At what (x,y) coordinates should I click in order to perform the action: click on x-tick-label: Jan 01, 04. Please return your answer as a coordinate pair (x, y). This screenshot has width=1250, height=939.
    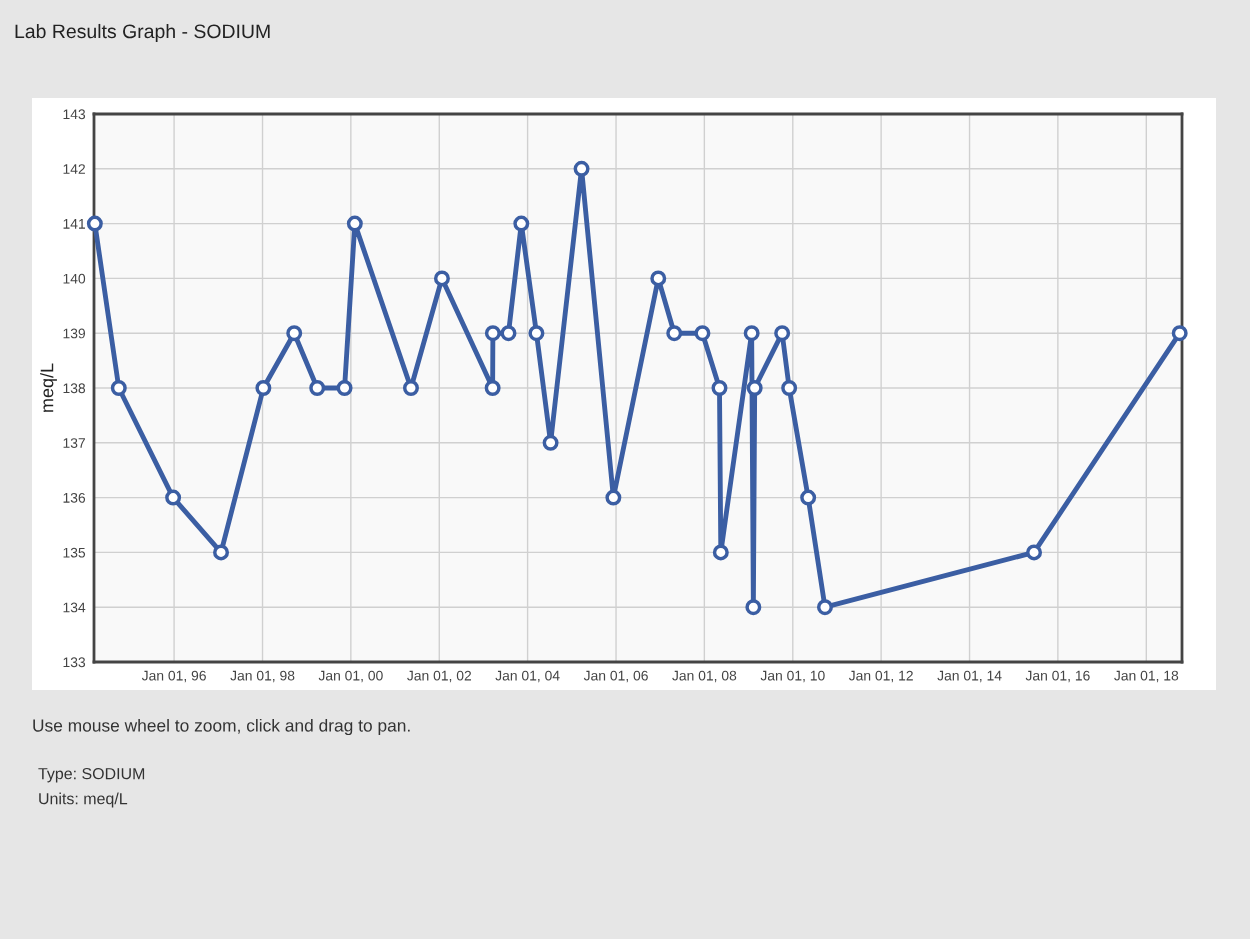
    Looking at the image, I should click on (527, 676).